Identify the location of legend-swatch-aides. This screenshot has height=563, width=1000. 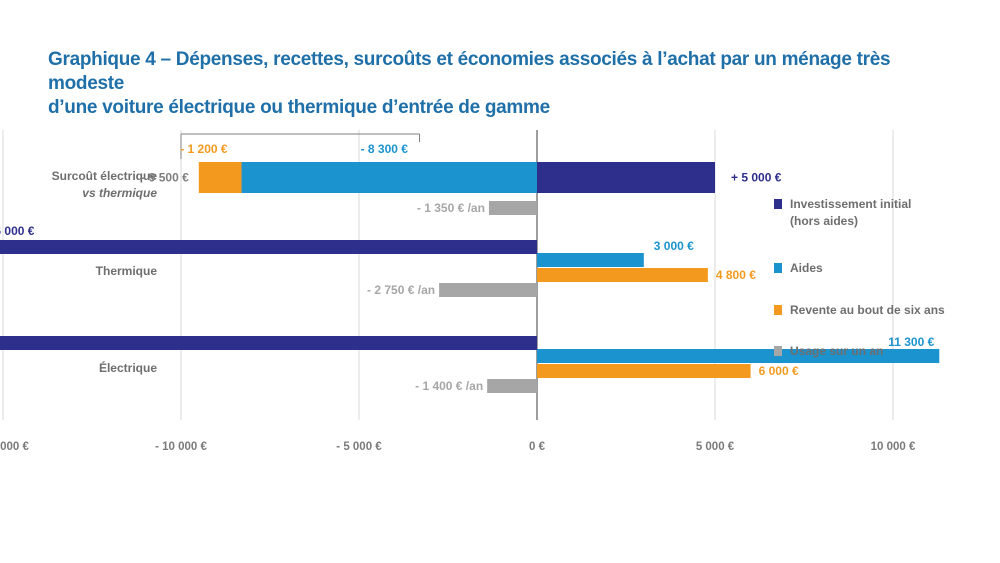
(778, 268).